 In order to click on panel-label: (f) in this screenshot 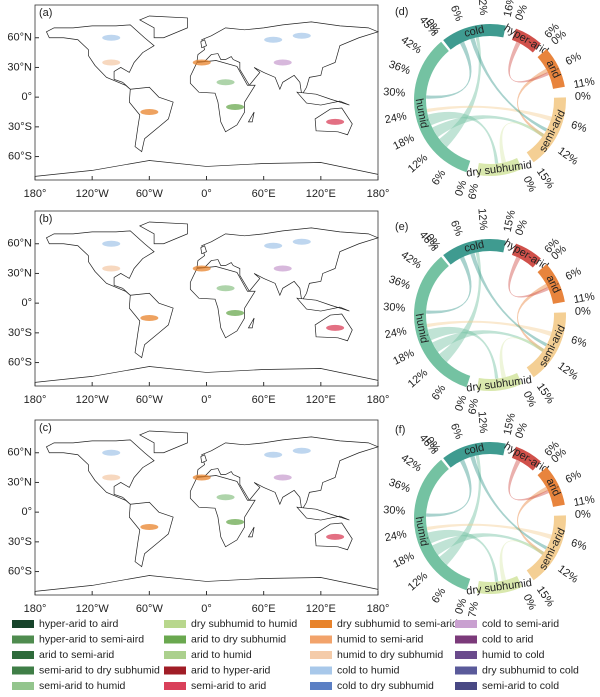, I will do `click(400, 430)`.